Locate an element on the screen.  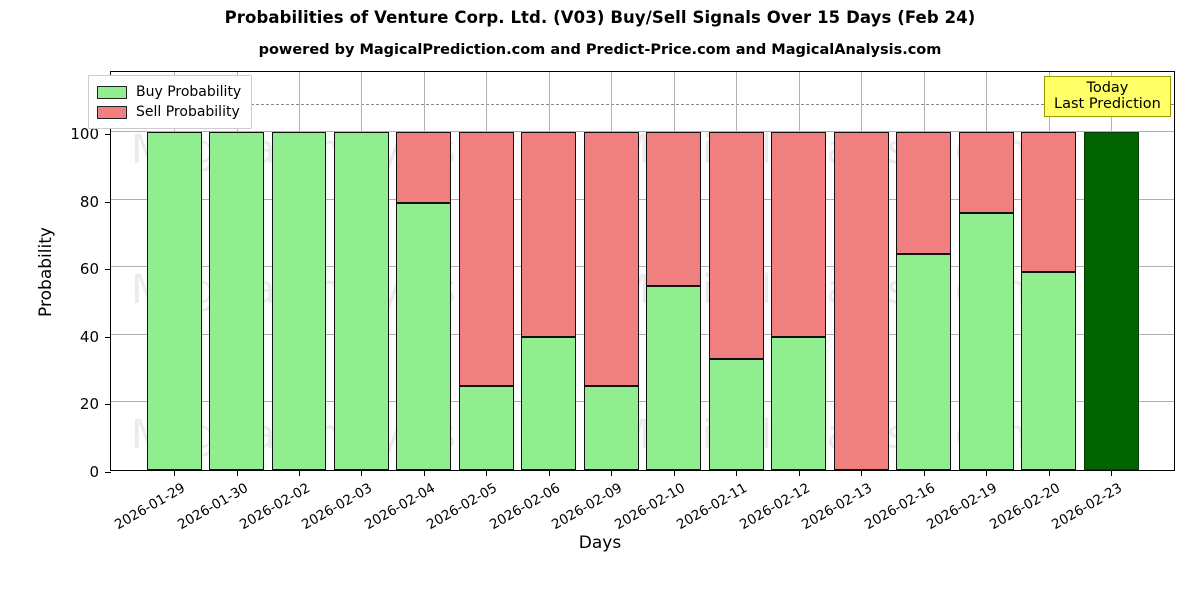
legend-item-sell: Sell Probability is located at coordinates (169, 112).